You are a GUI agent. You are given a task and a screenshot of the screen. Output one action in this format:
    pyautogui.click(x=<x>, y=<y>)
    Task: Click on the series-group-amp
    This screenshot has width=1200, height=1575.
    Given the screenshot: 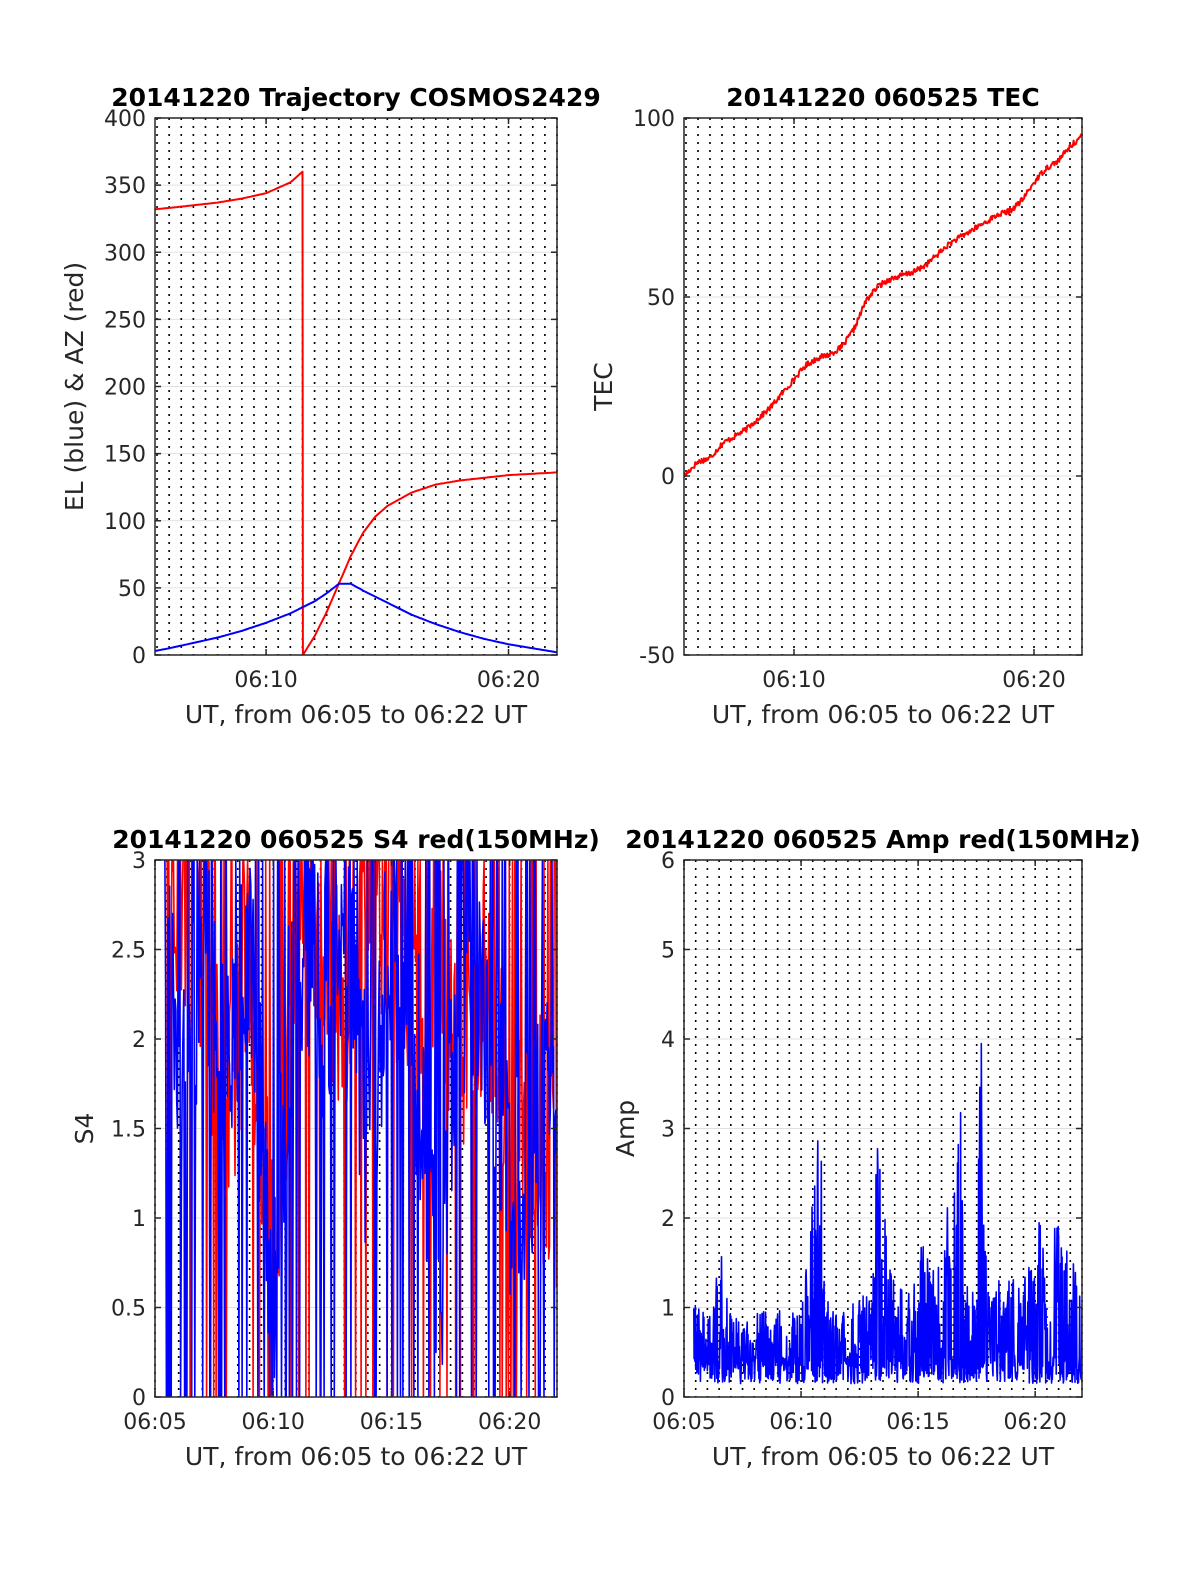 What is the action you would take?
    pyautogui.click(x=887, y=1213)
    